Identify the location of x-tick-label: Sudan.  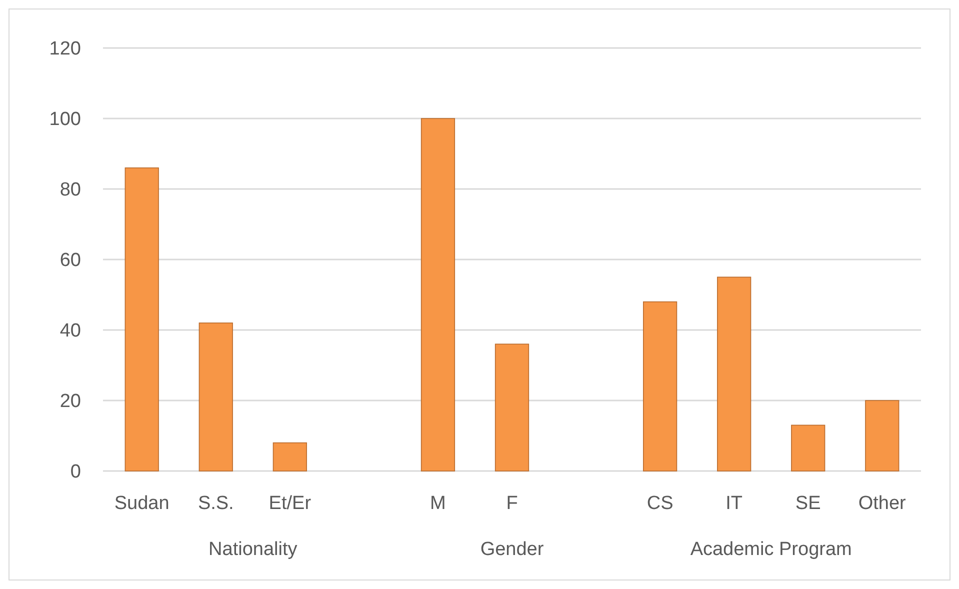
(142, 503).